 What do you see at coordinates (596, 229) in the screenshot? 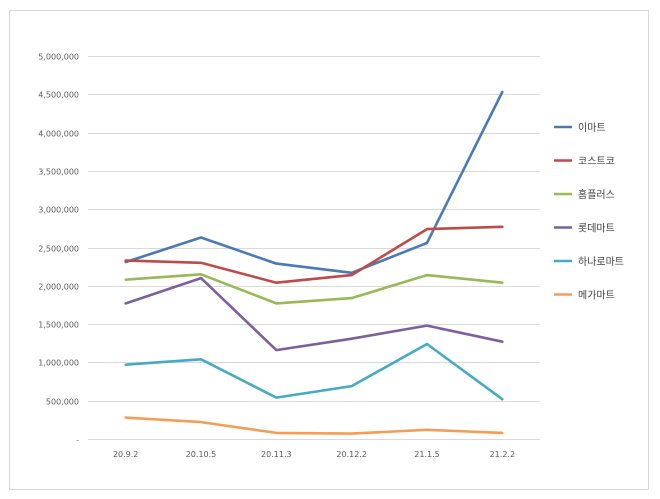
I see `legend-label: 롯데마트` at bounding box center [596, 229].